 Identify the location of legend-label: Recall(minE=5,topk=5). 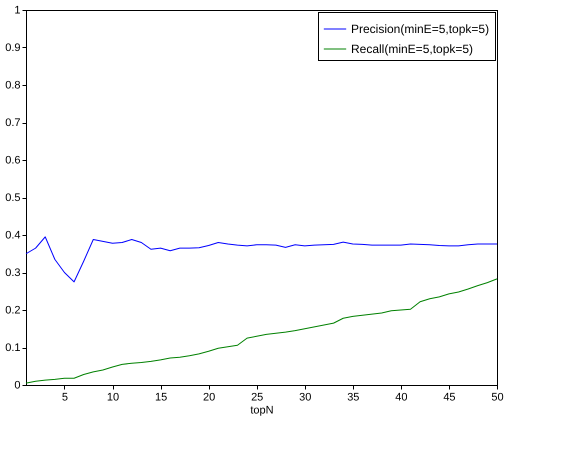
(412, 49).